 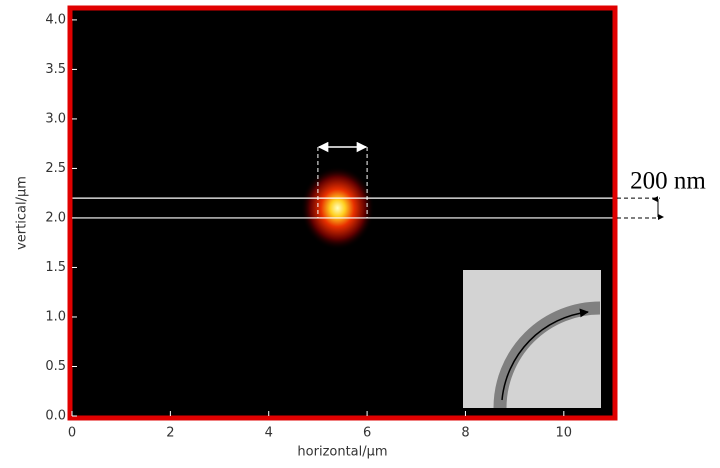 I want to click on width-label: 1 µm, so click(x=342, y=116).